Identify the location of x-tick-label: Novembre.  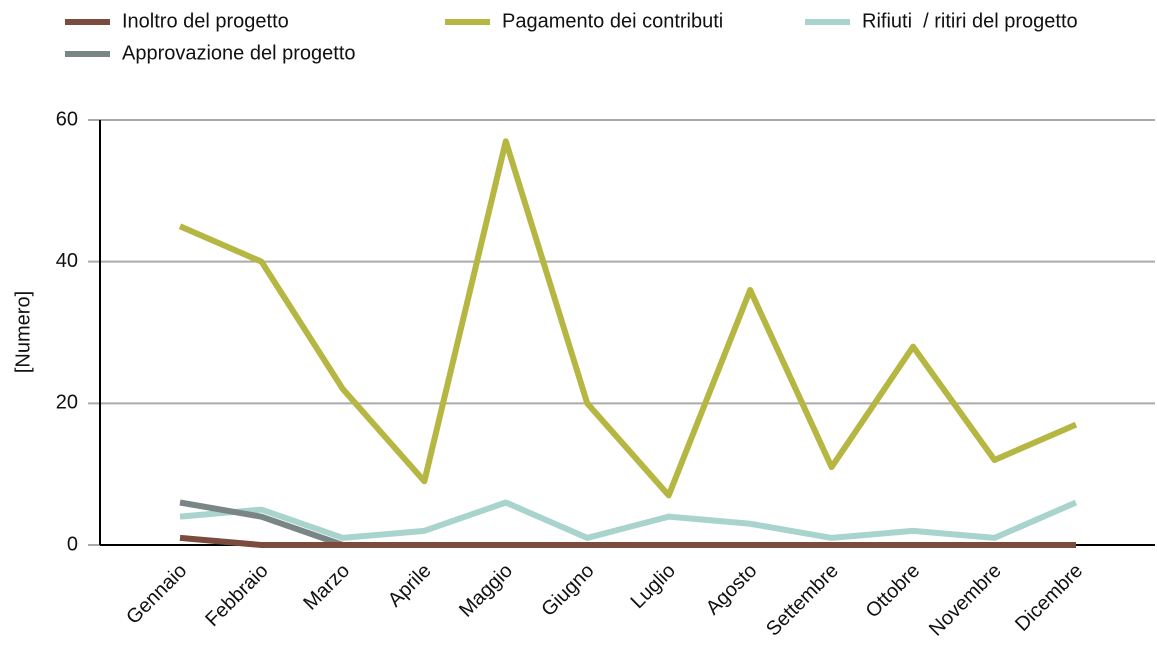
(965, 600).